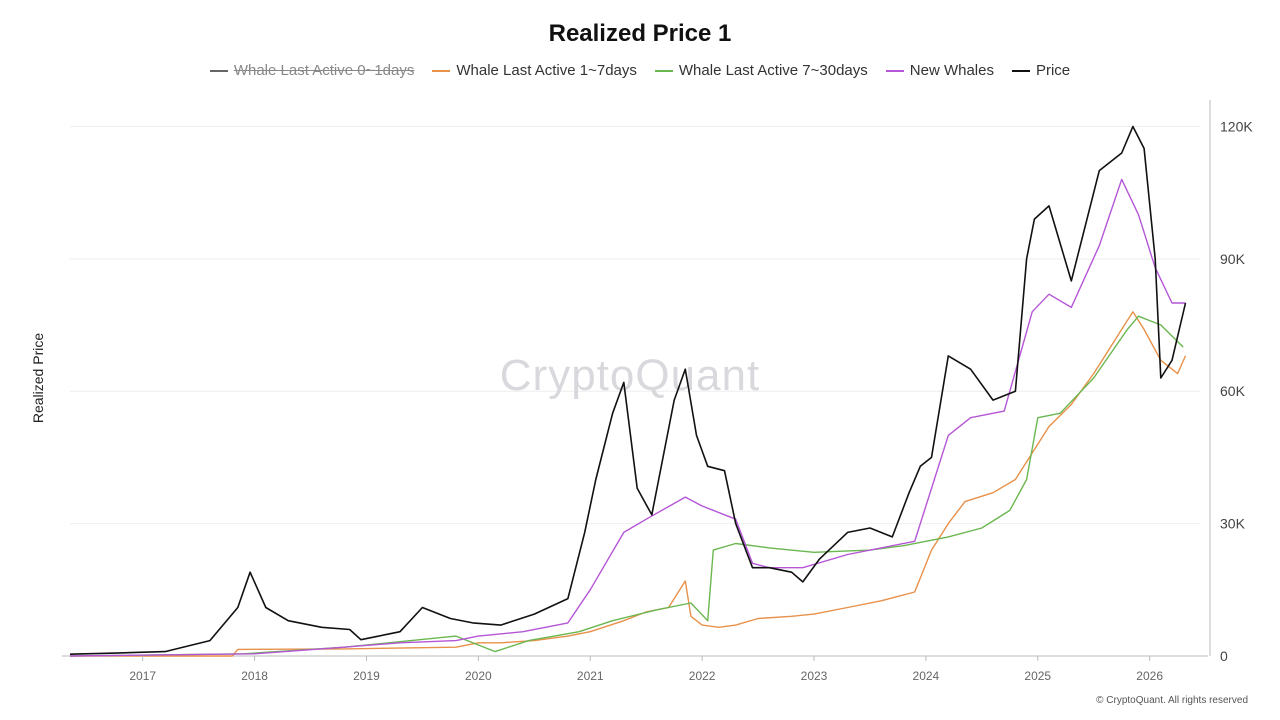 The height and width of the screenshot is (720, 1280). I want to click on x-tick-label: 2021, so click(590, 676).